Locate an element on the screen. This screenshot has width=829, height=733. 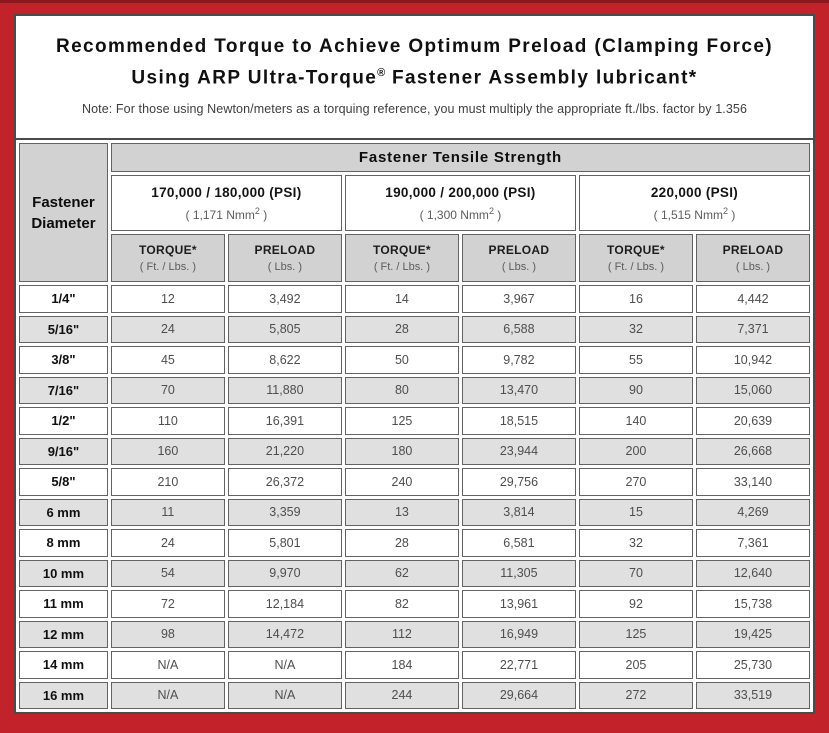
preload-value-cell: 29,664 is located at coordinates (518, 695).